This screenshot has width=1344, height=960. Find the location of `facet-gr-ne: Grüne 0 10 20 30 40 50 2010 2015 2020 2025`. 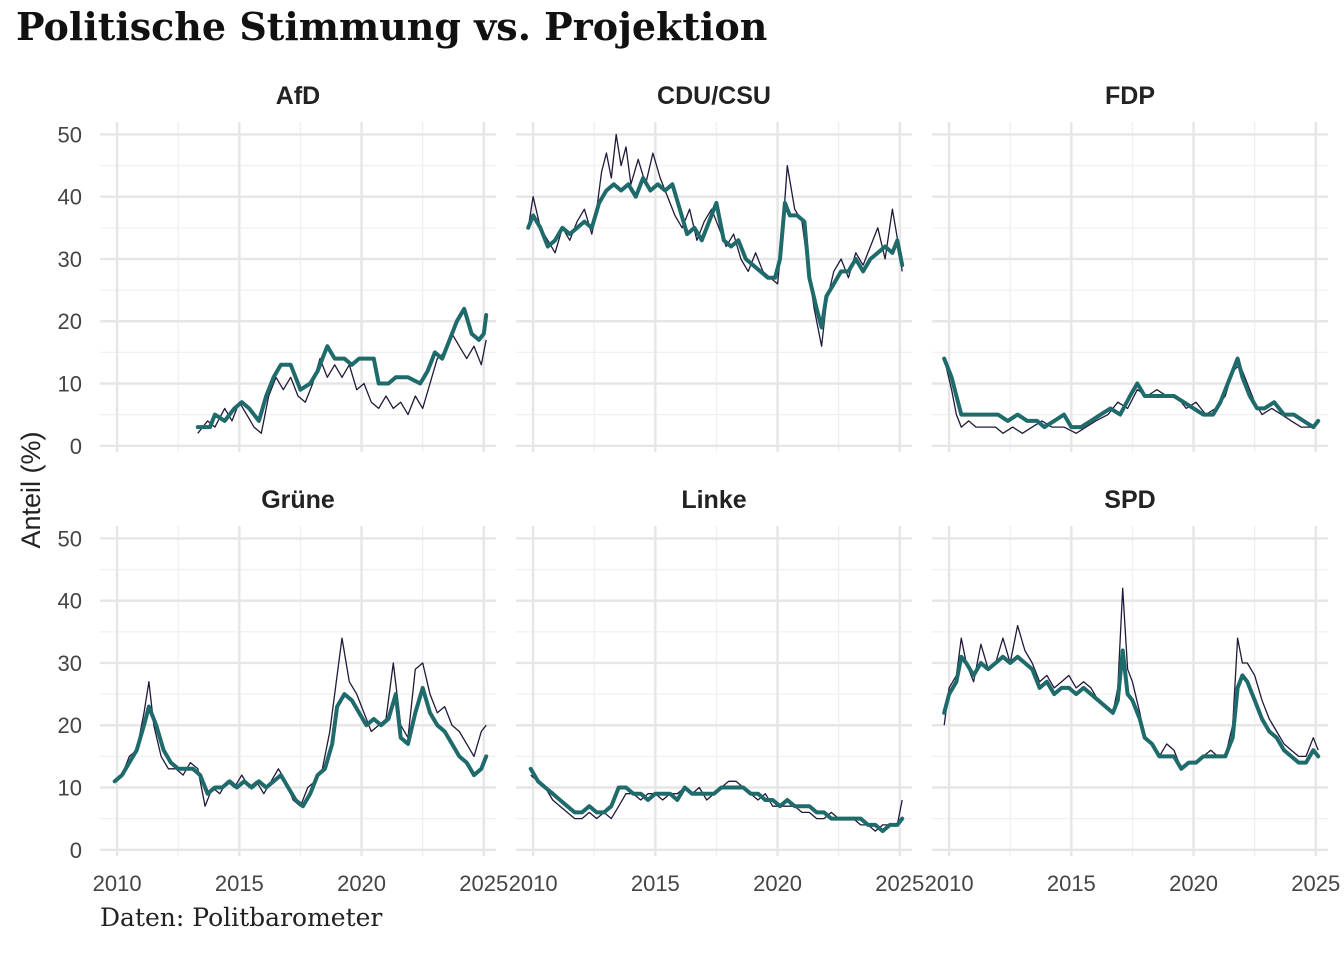

facet-gr-ne: Grüne 0 10 20 30 40 50 2010 2015 2020 2025 is located at coordinates (283, 691).